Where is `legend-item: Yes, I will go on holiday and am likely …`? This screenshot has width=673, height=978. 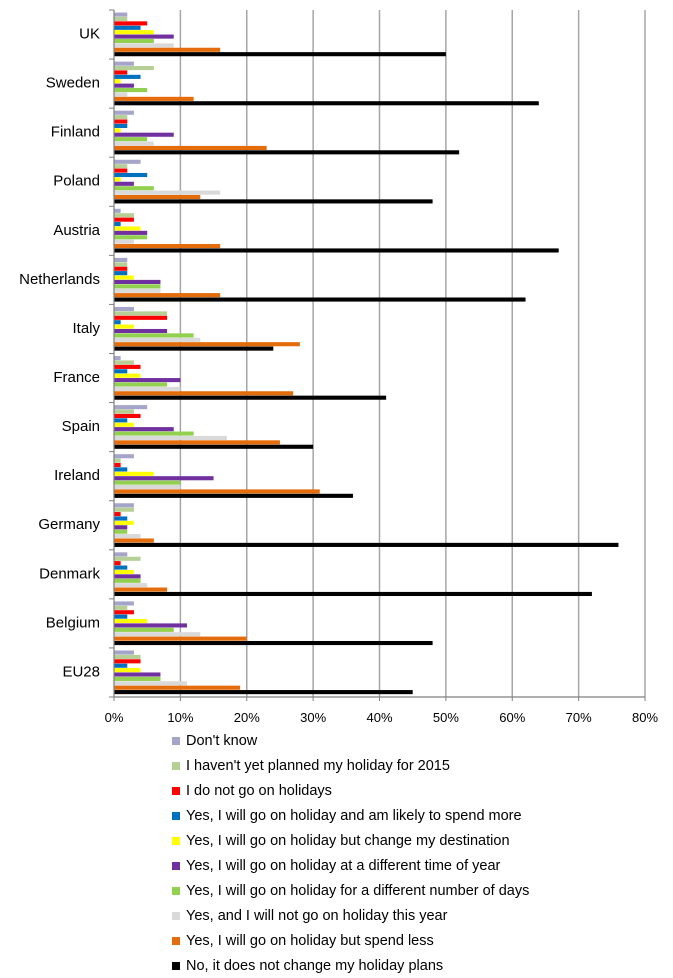 legend-item: Yes, I will go on holiday and am likely … is located at coordinates (350, 815).